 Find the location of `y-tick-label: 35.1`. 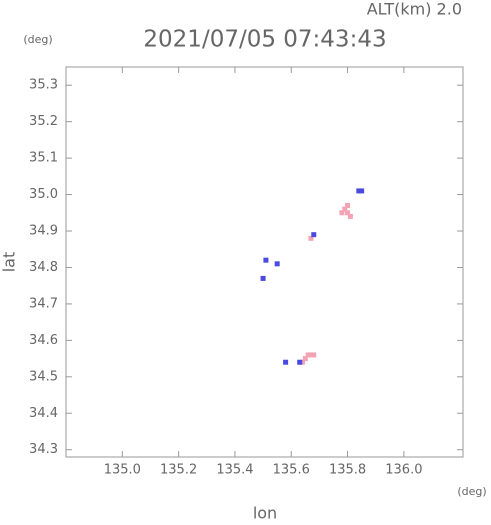

y-tick-label: 35.1 is located at coordinates (43, 158).